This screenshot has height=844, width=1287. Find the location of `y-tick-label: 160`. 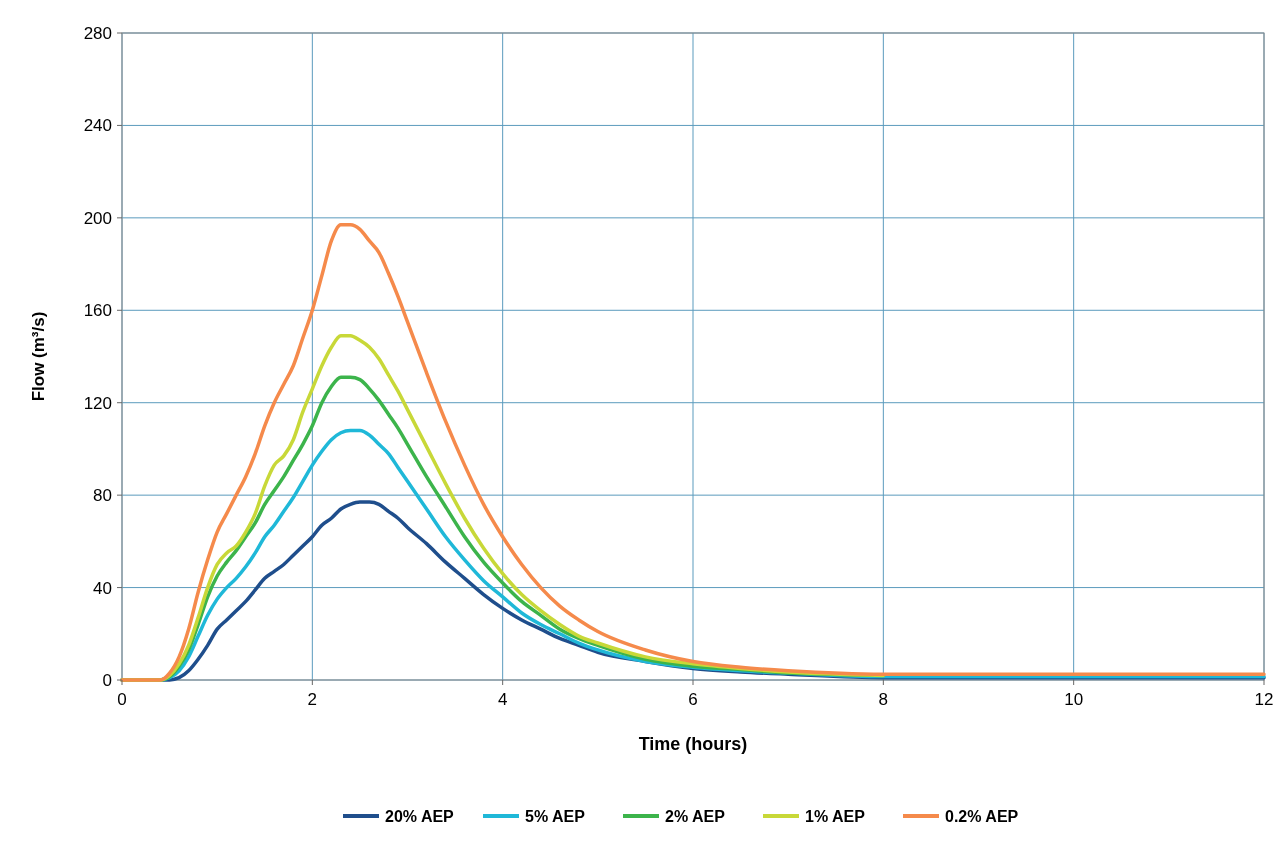

y-tick-label: 160 is located at coordinates (97, 311).